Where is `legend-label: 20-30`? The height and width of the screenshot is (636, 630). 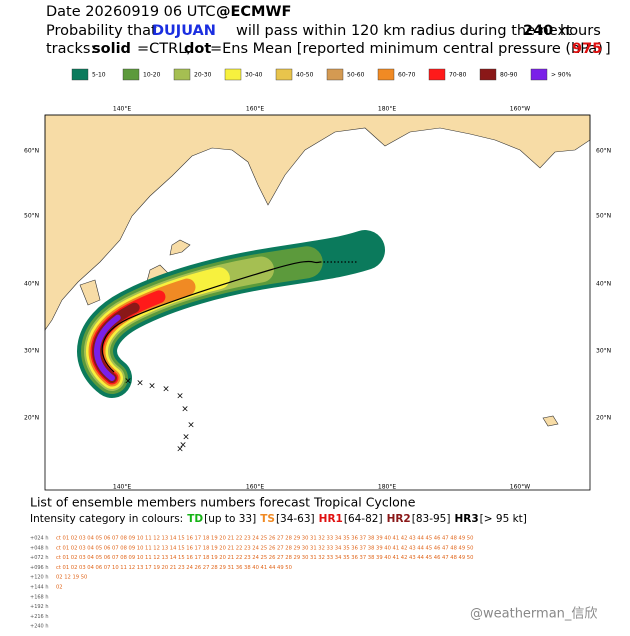 legend-label: 20-30 is located at coordinates (203, 75).